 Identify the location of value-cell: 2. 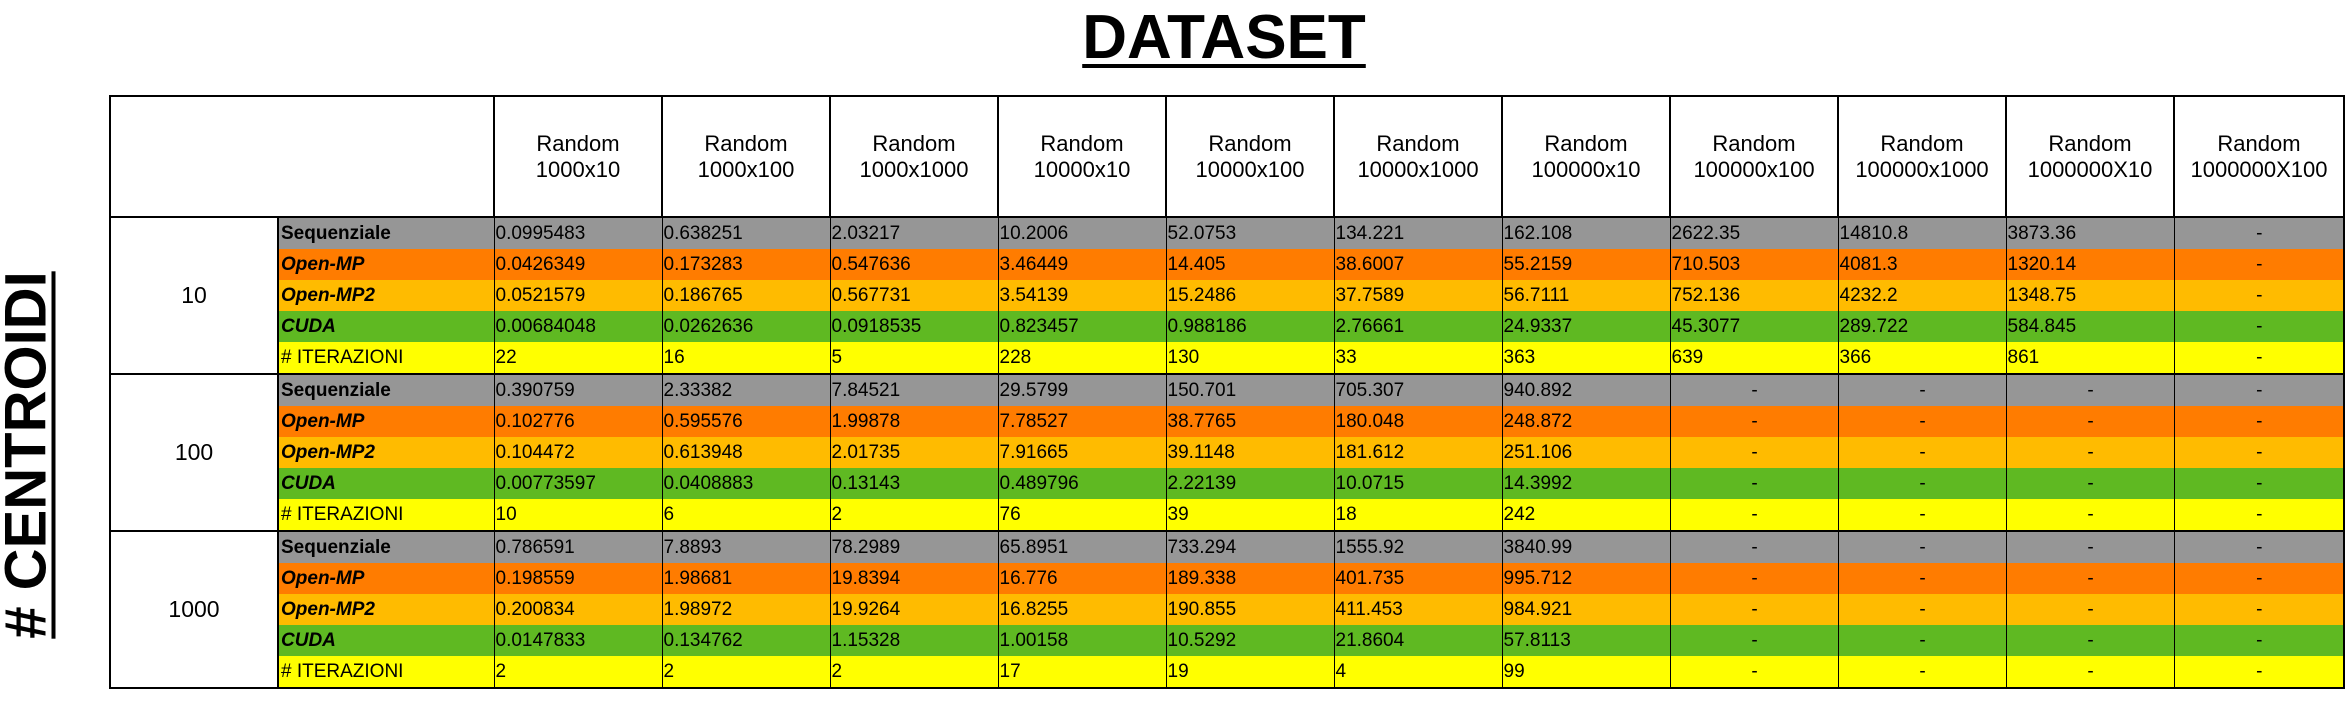
(577, 672).